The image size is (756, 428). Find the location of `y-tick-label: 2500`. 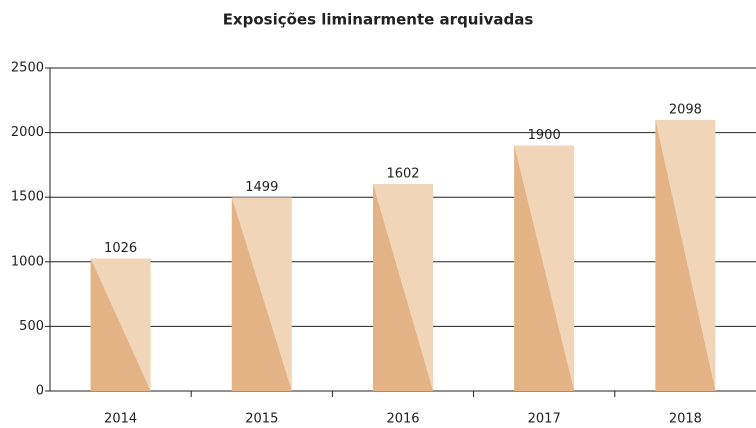

y-tick-label: 2500 is located at coordinates (27, 68).